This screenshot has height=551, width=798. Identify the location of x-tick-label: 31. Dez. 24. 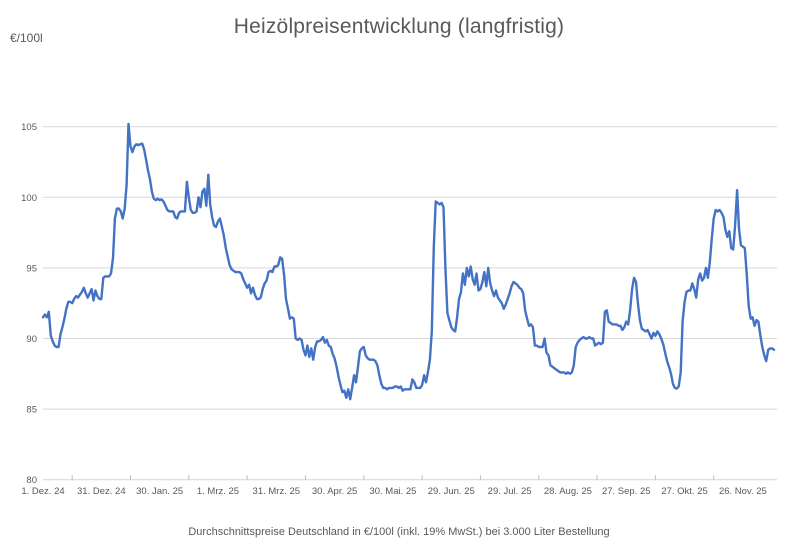
(101, 491).